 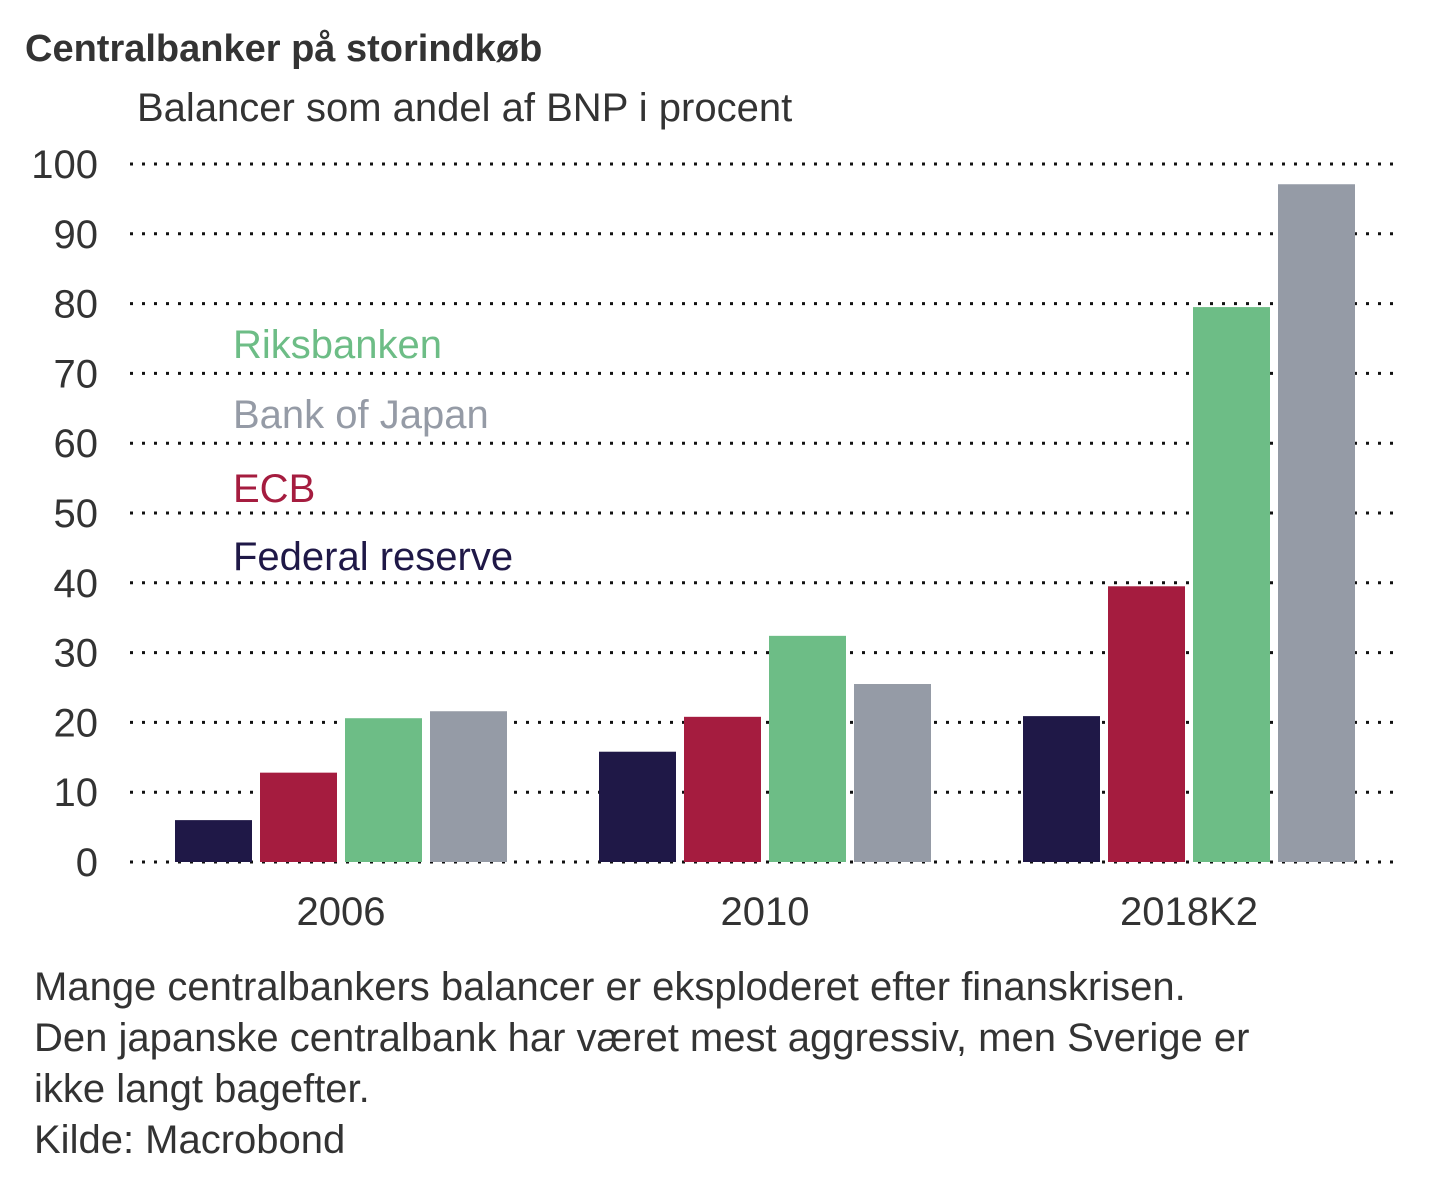 I want to click on bar-federal-reserve-2010, so click(x=637, y=806).